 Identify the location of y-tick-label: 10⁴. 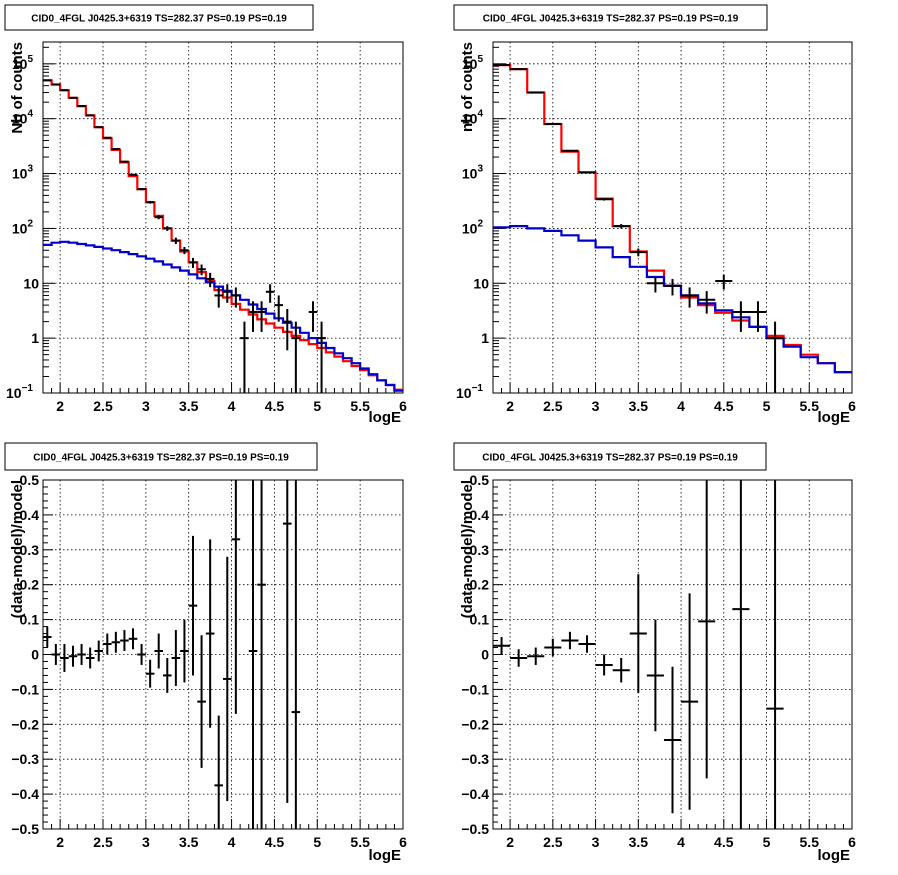
(23, 118).